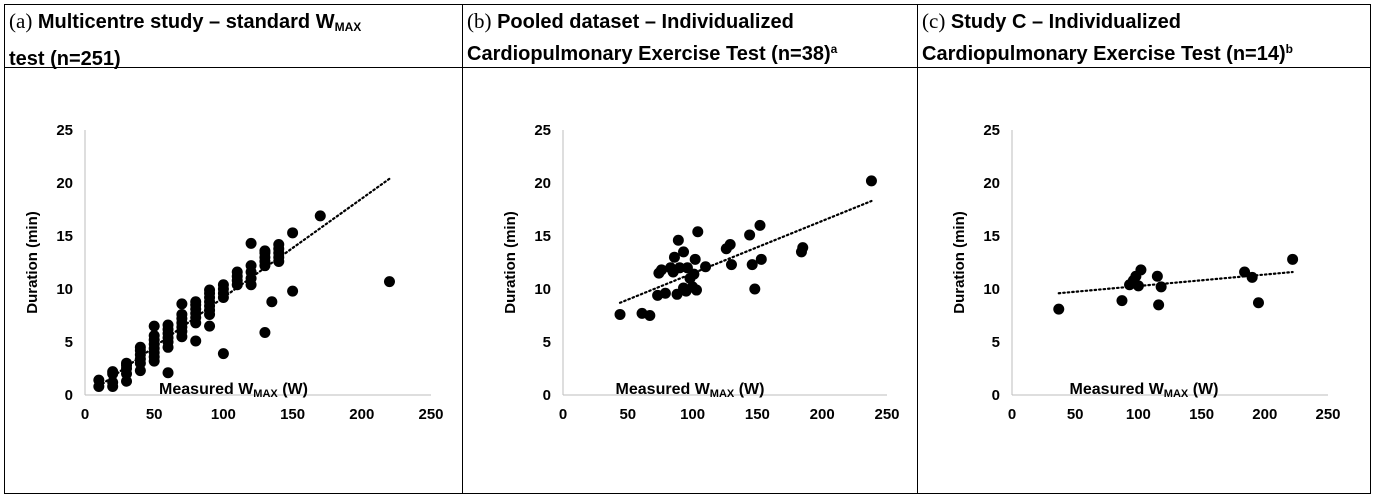 This screenshot has width=1375, height=496. I want to click on panel-b-title-sup: a, so click(834, 49).